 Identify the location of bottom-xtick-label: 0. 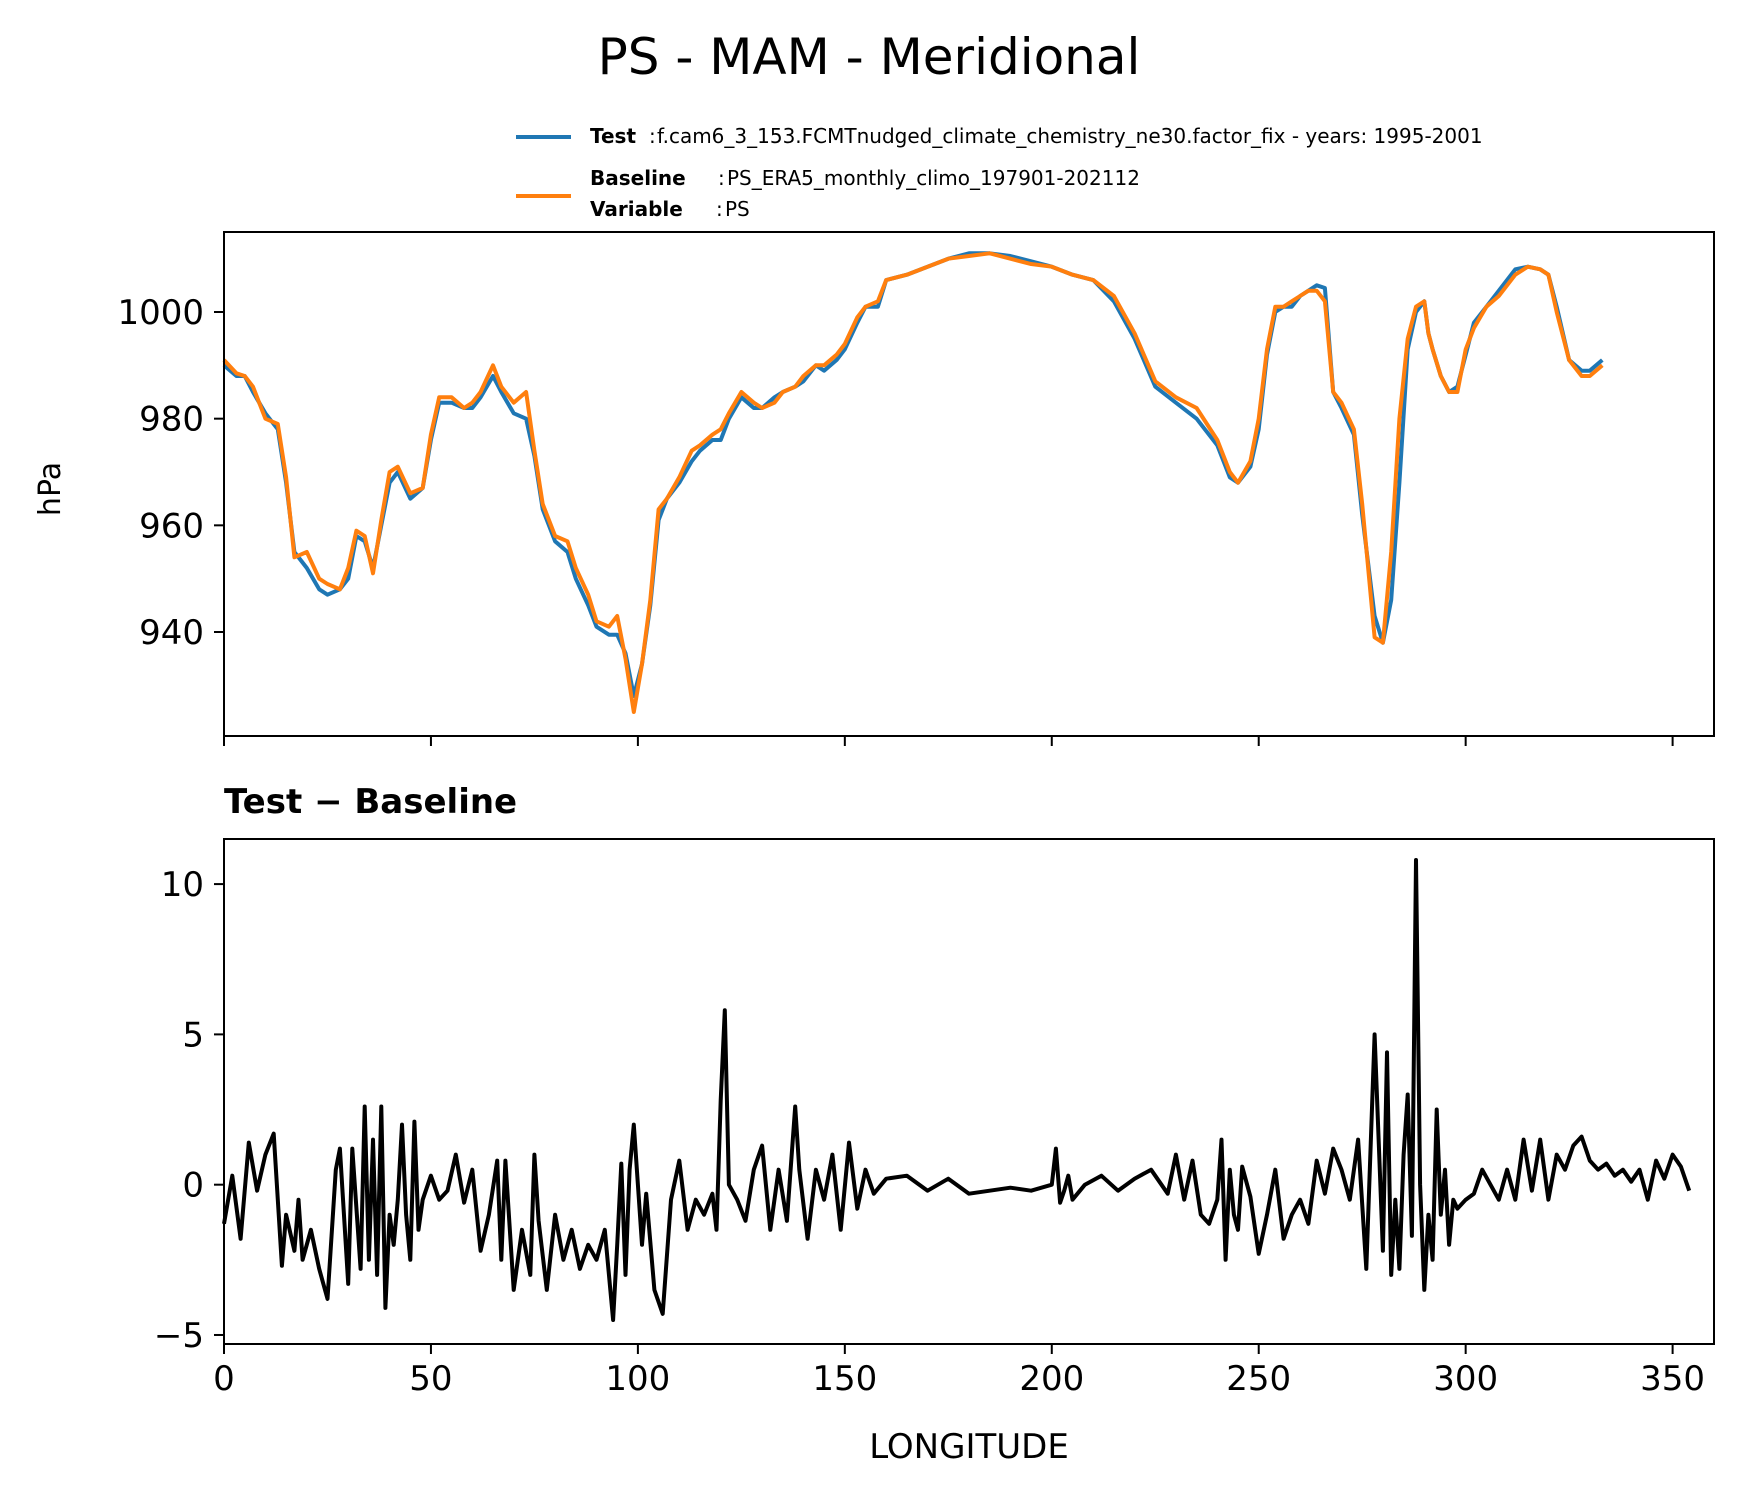
(224, 1379).